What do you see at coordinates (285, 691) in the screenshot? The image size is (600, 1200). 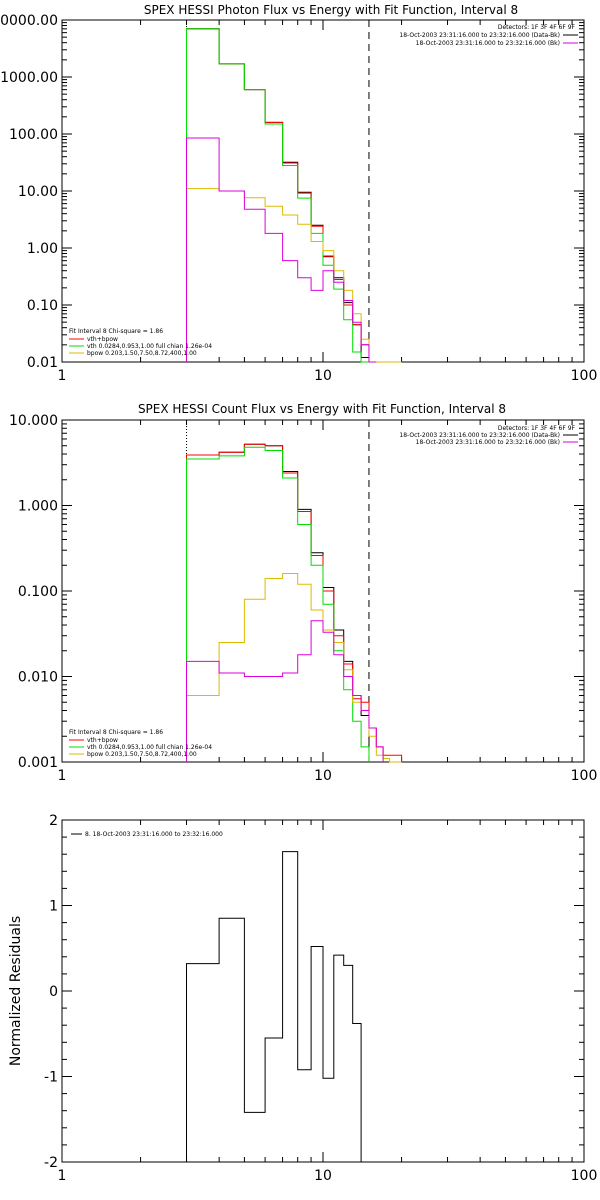 I see `count-series-bkg_series` at bounding box center [285, 691].